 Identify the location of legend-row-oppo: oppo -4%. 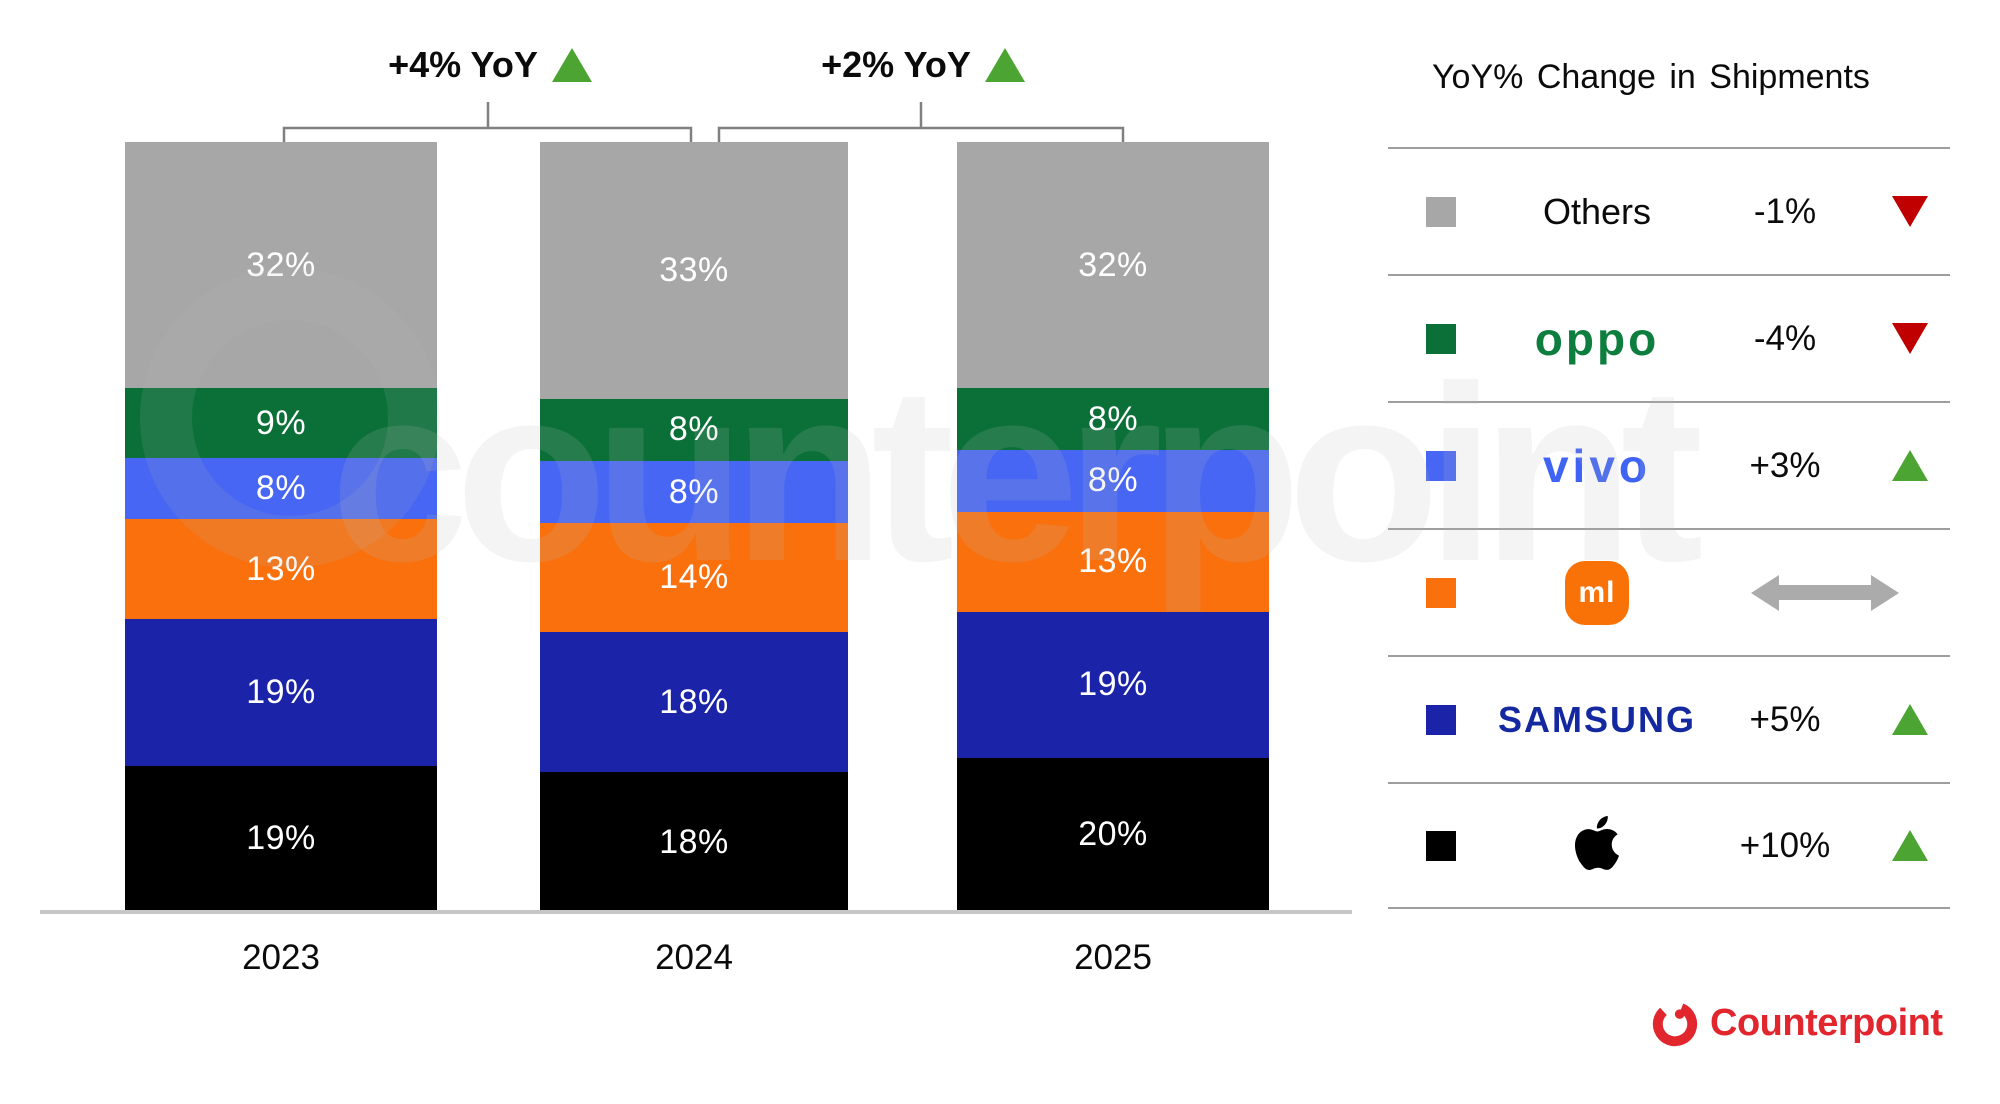
(1669, 337).